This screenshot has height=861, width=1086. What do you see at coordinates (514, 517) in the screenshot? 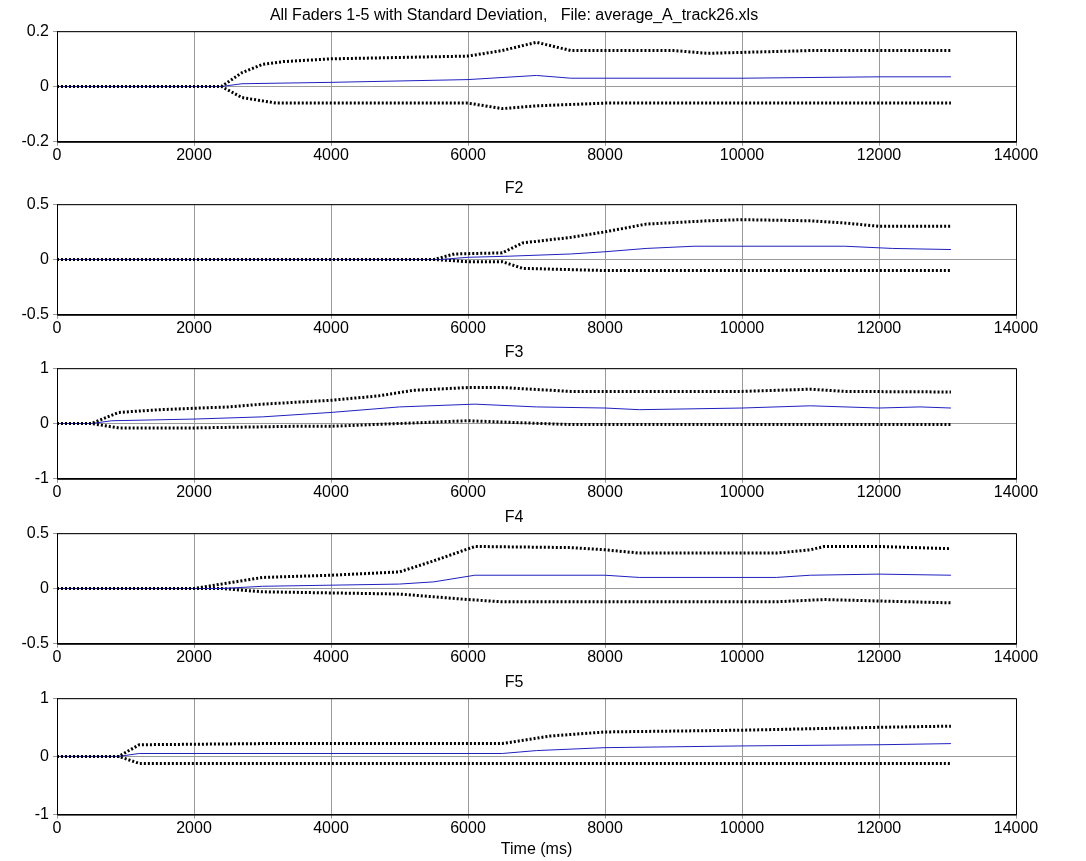
I see `chart-title: F4` at bounding box center [514, 517].